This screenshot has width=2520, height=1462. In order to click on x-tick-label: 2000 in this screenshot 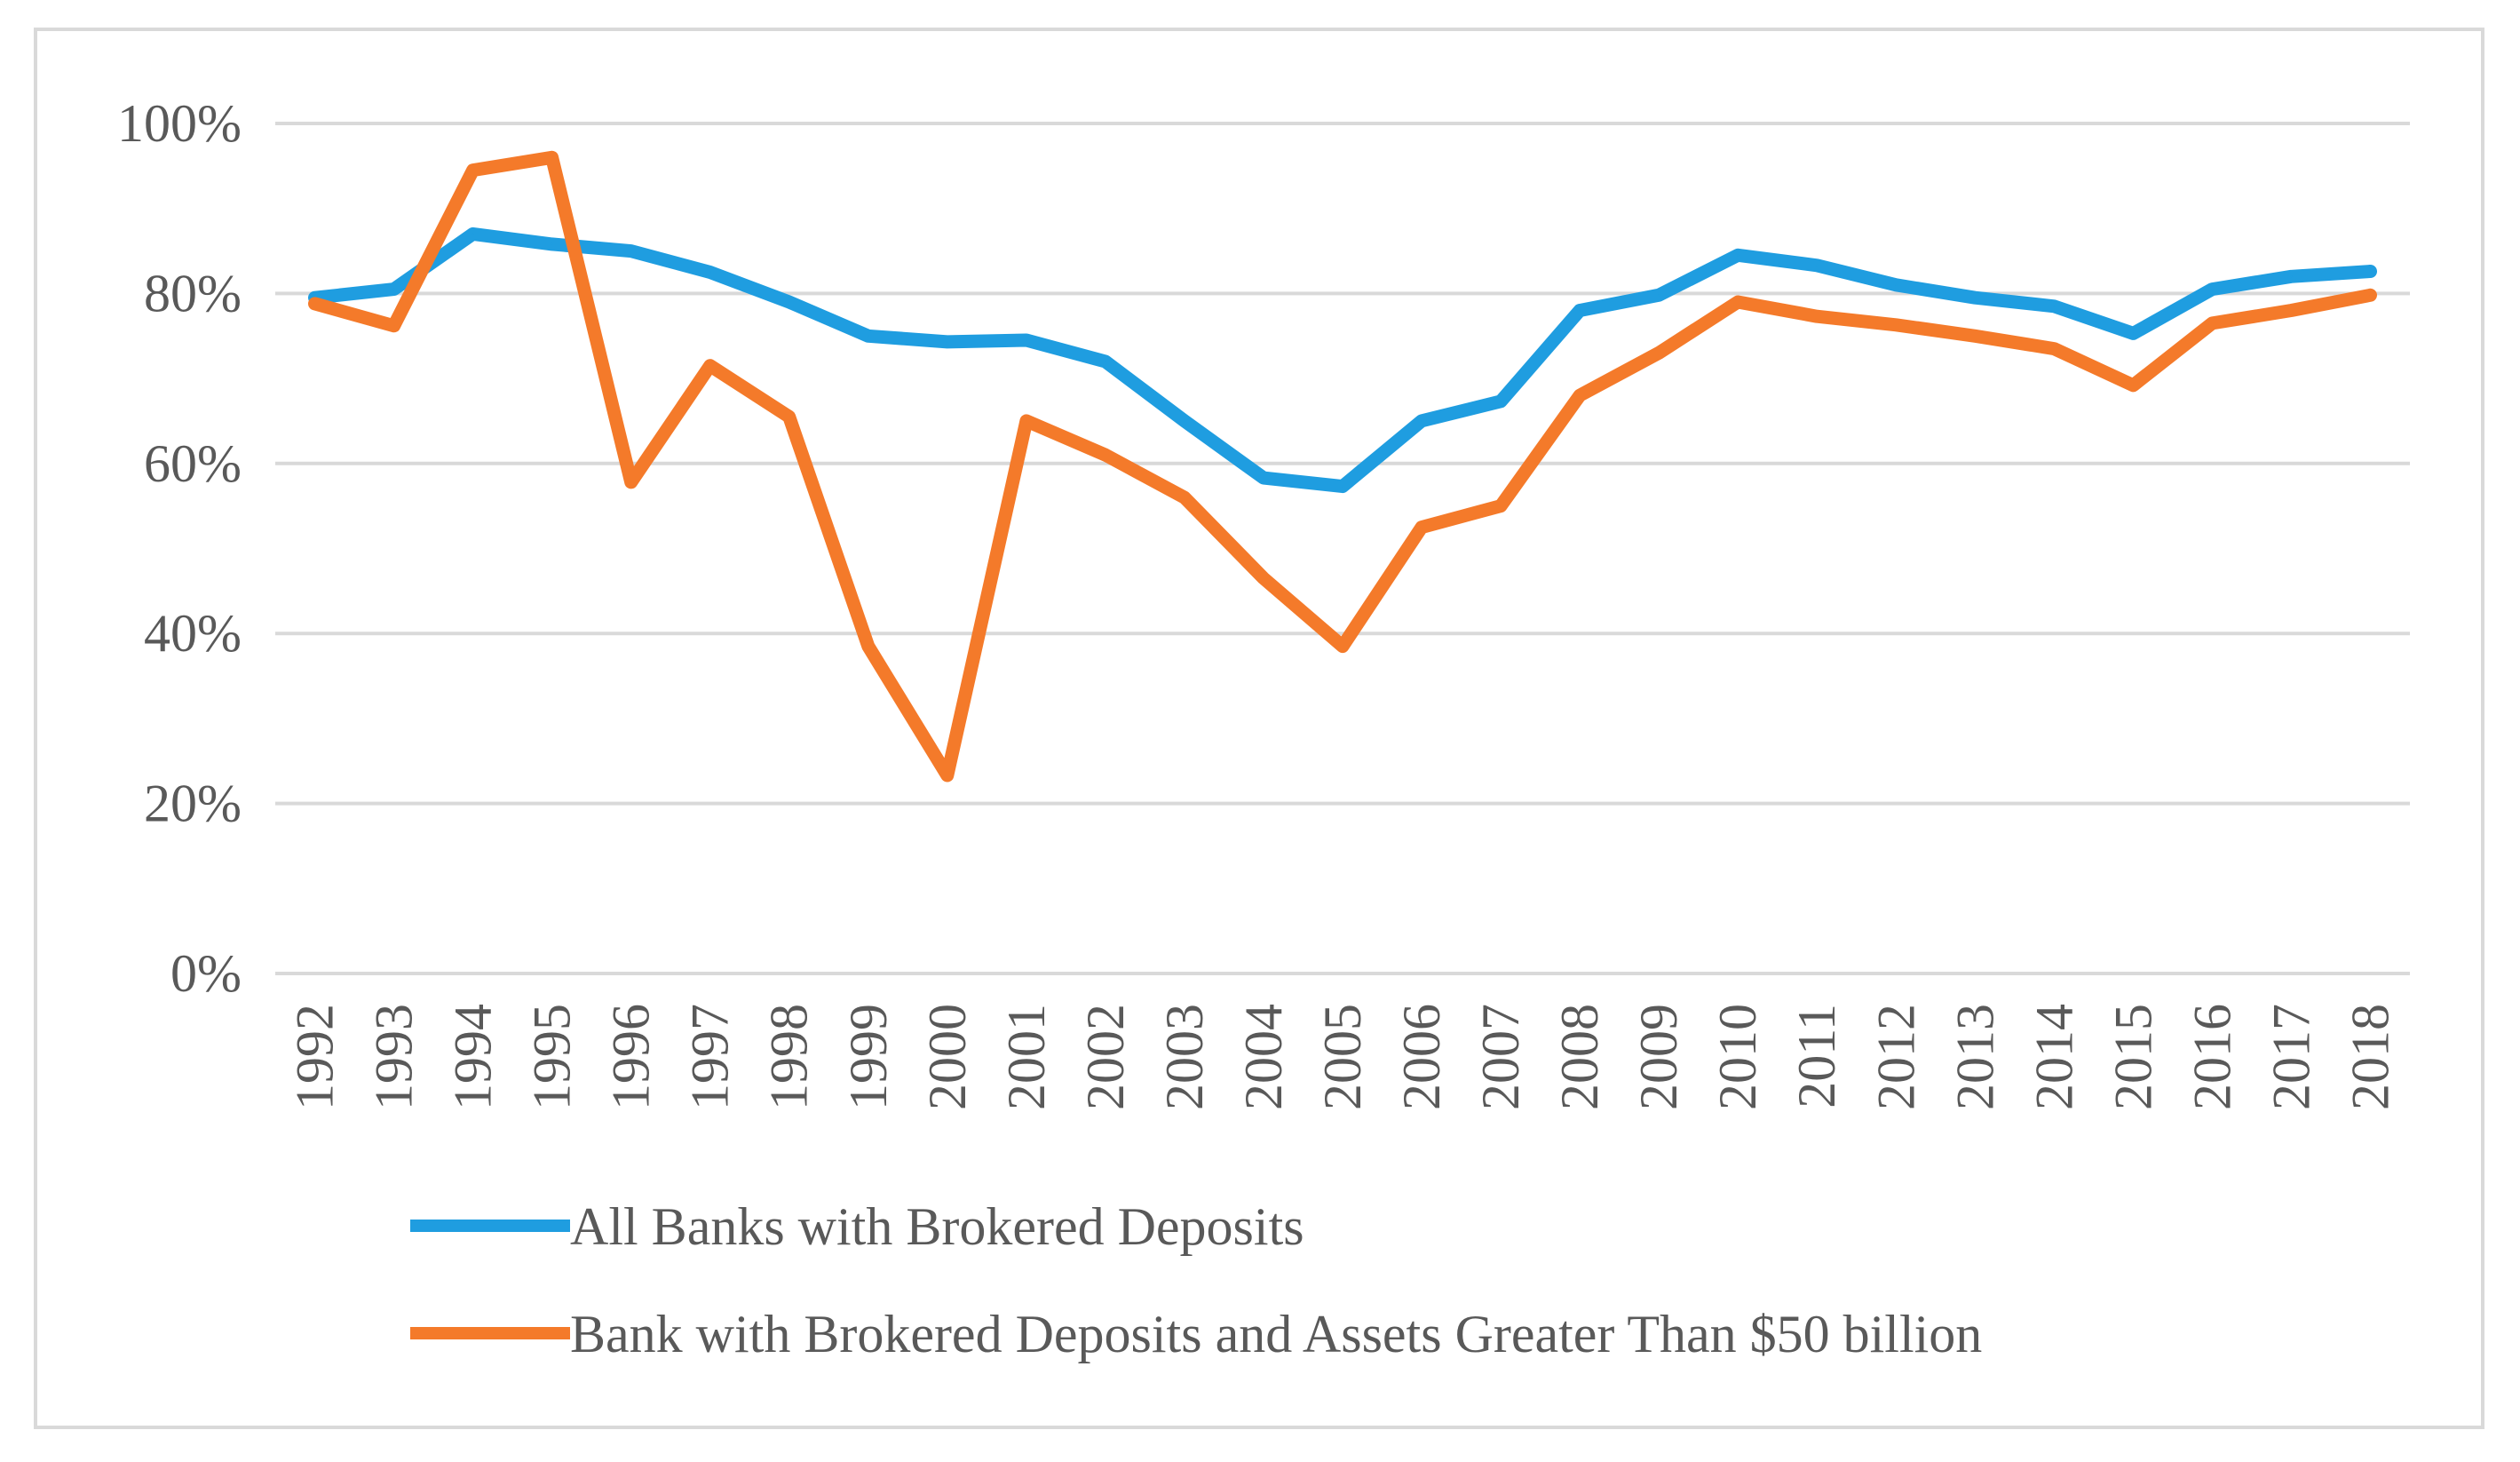, I will do `click(947, 1057)`.